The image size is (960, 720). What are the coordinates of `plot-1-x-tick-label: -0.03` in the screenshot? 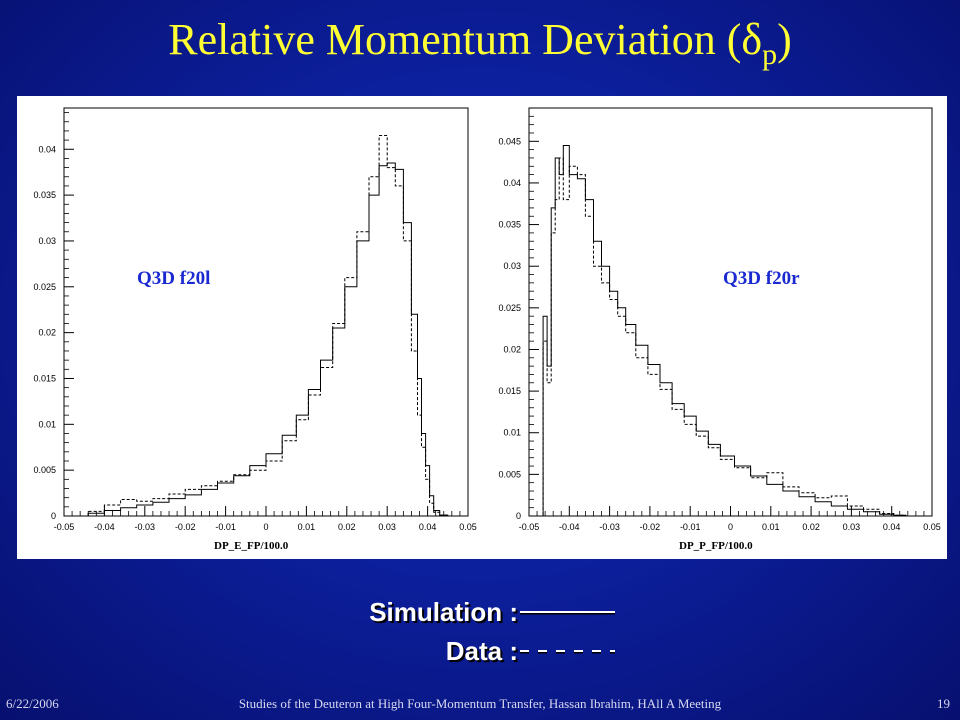 It's located at (145, 527).